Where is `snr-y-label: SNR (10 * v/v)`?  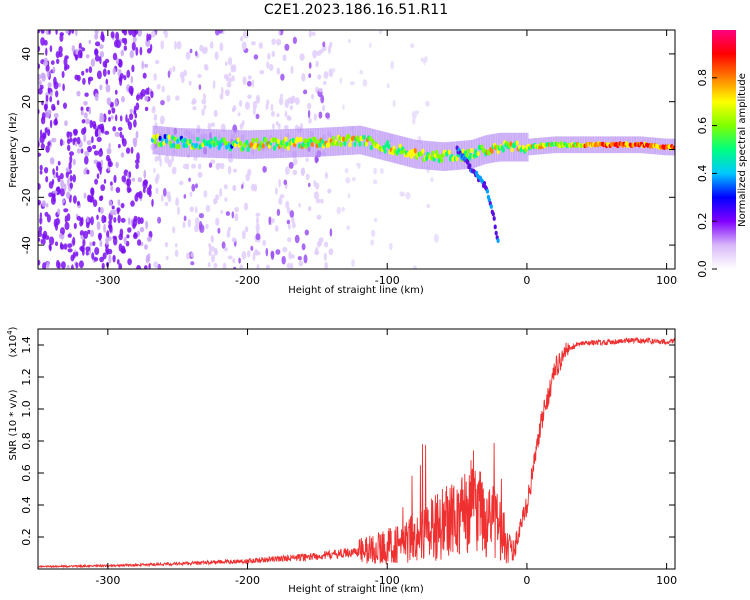
snr-y-label: SNR (10 * v/v) is located at coordinates (13, 424).